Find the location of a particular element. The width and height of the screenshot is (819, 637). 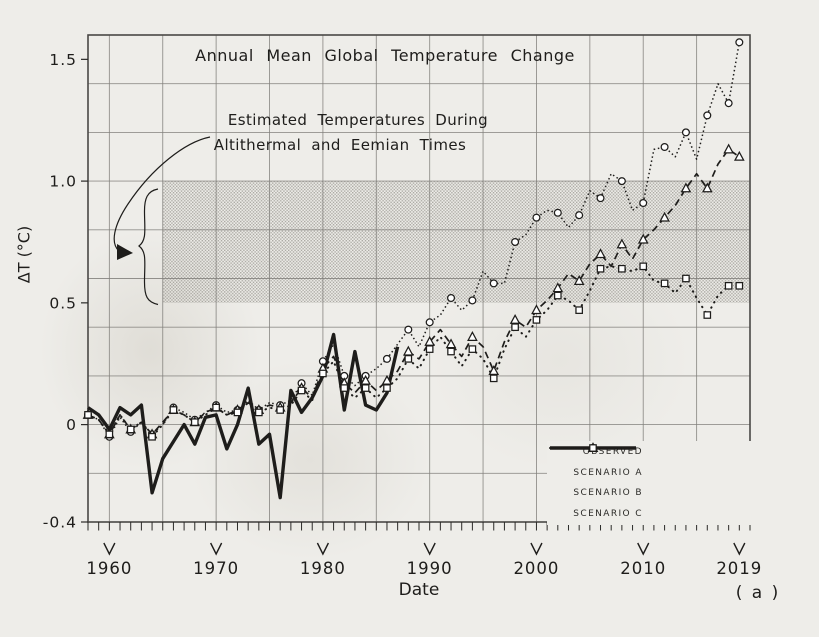

x-axis-label: Date is located at coordinates (419, 590).